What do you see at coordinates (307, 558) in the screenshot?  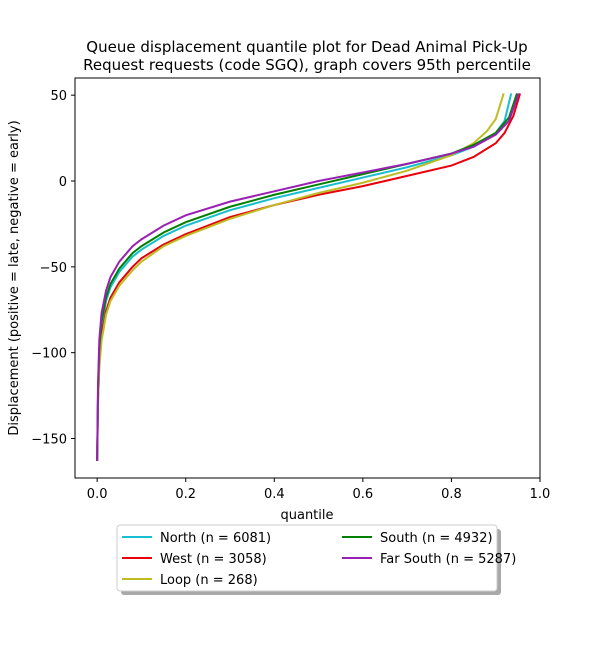 I see `legend-box` at bounding box center [307, 558].